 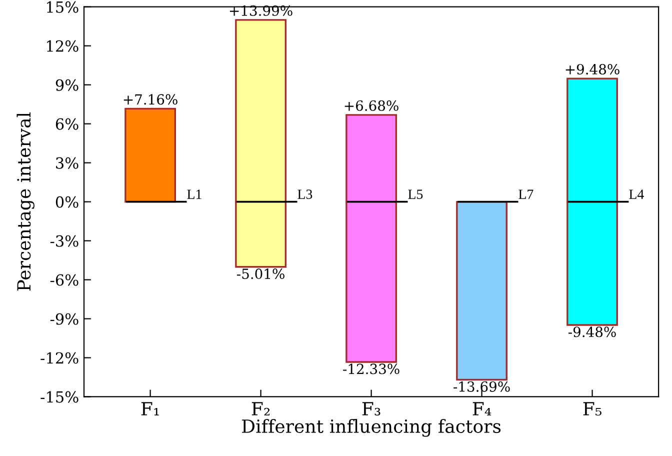 What do you see at coordinates (371, 105) in the screenshot?
I see `data-label: +6.68%` at bounding box center [371, 105].